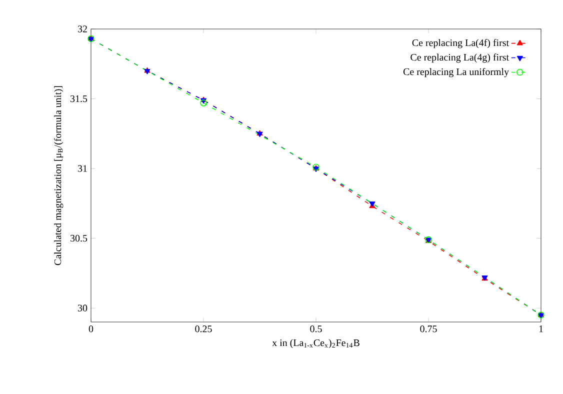  I want to click on legend-label: Ce replacing La uniformly, so click(456, 73).